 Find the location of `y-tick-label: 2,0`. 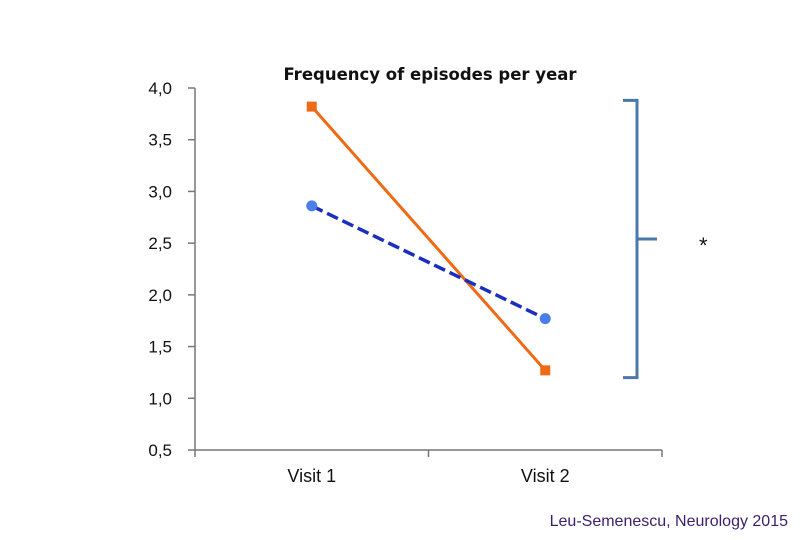

y-tick-label: 2,0 is located at coordinates (160, 295).